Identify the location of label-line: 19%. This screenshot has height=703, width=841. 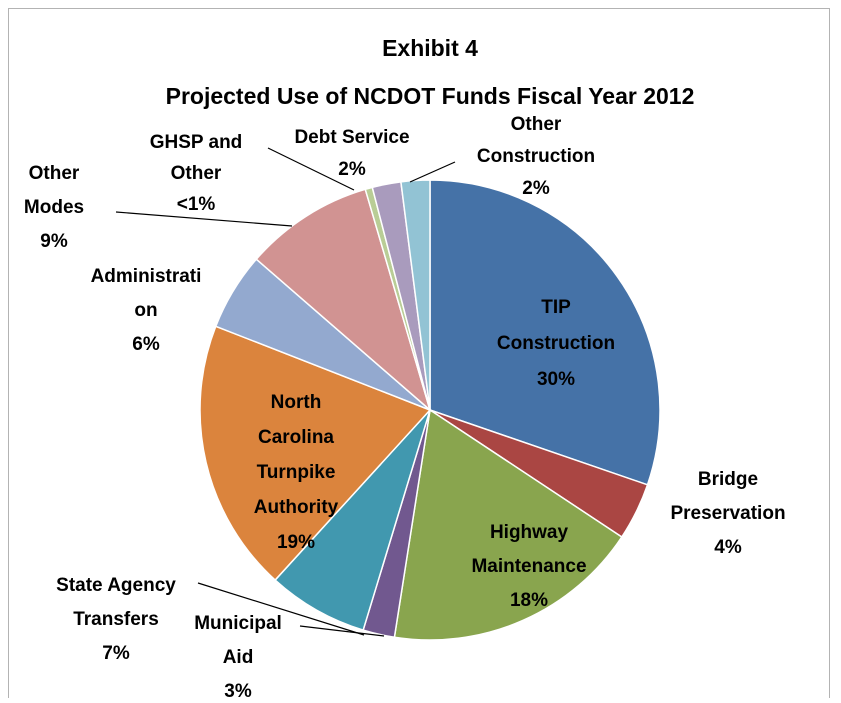
(296, 542).